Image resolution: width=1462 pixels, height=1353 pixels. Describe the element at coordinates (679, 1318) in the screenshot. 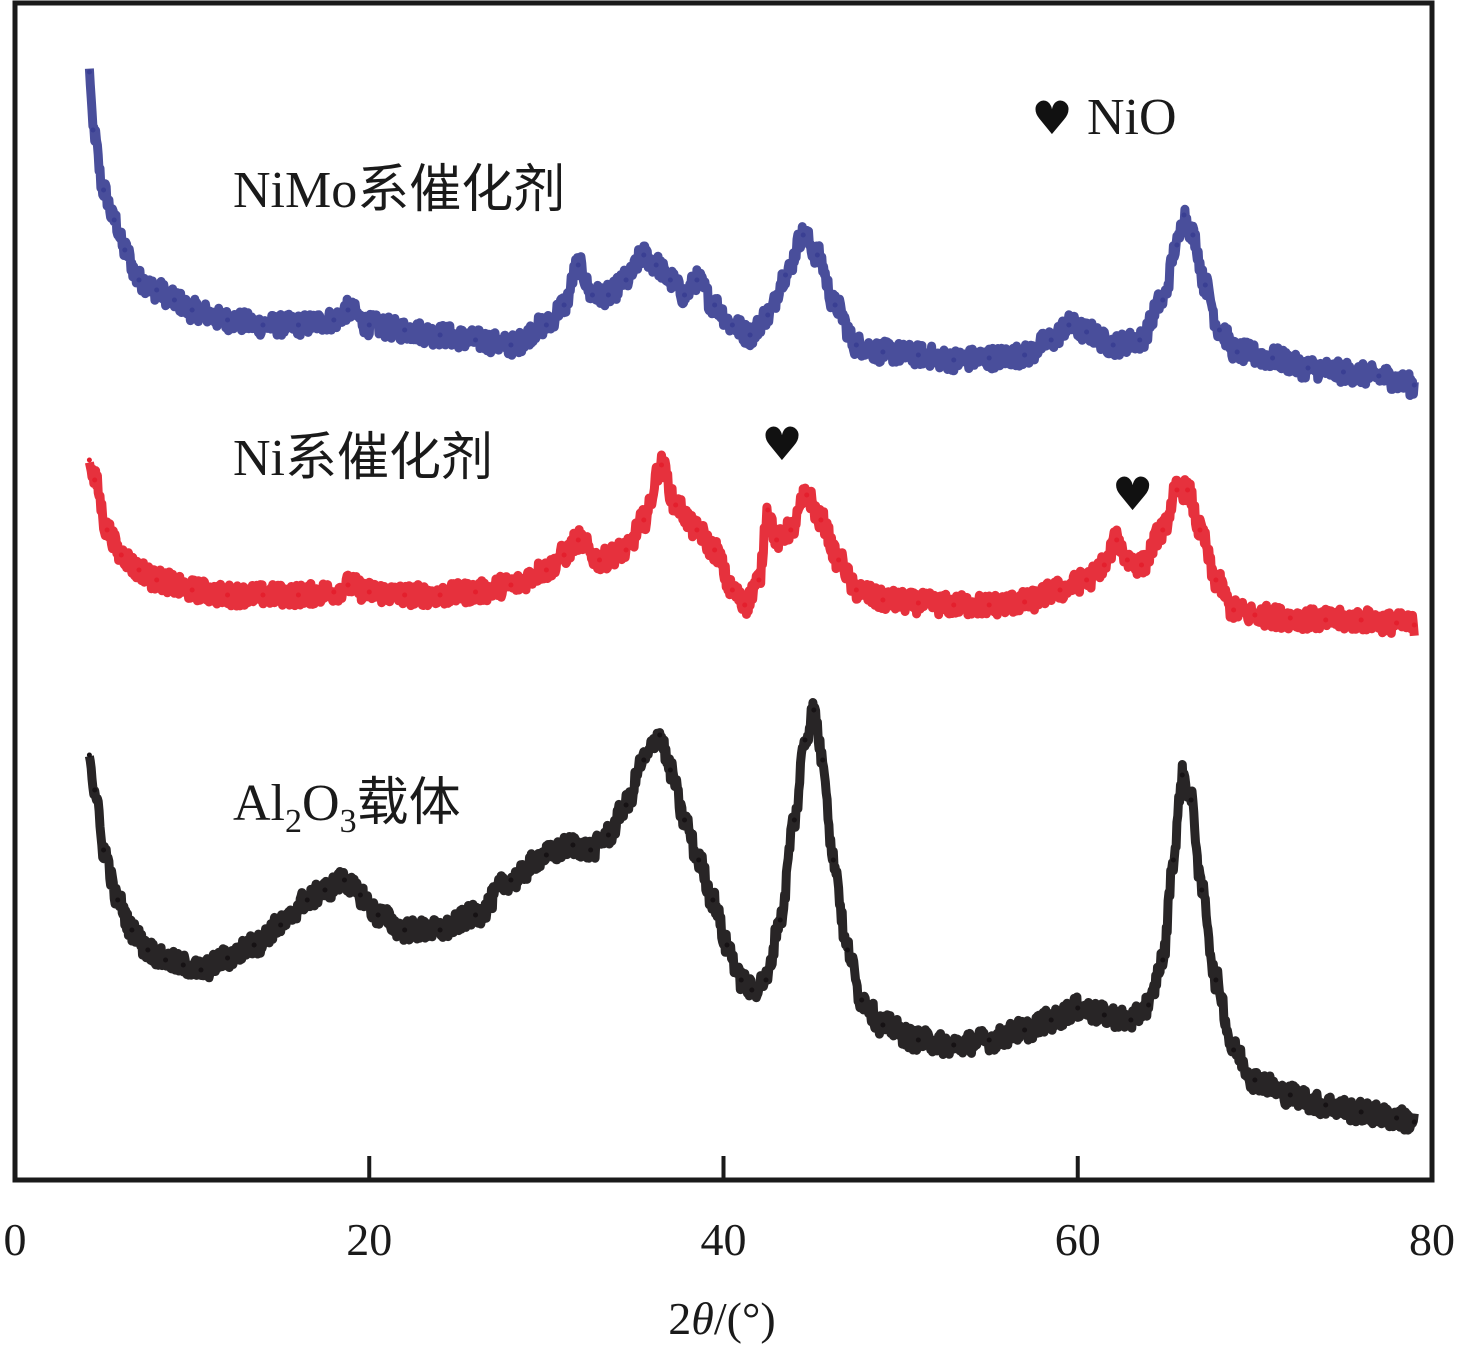

I see `x-axis-title-prefix: 2` at that location.